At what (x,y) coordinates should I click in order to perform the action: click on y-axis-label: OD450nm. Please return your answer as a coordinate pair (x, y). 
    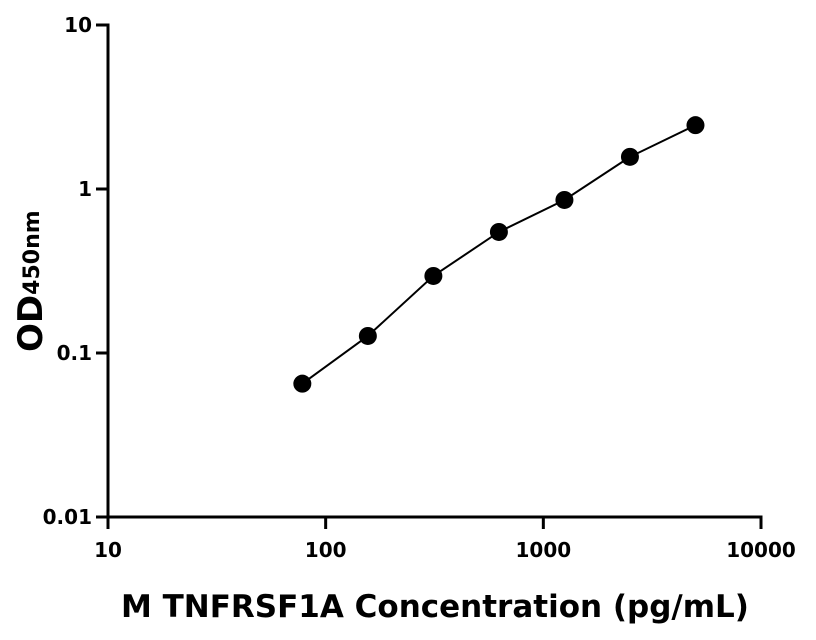
    Looking at the image, I should click on (31, 281).